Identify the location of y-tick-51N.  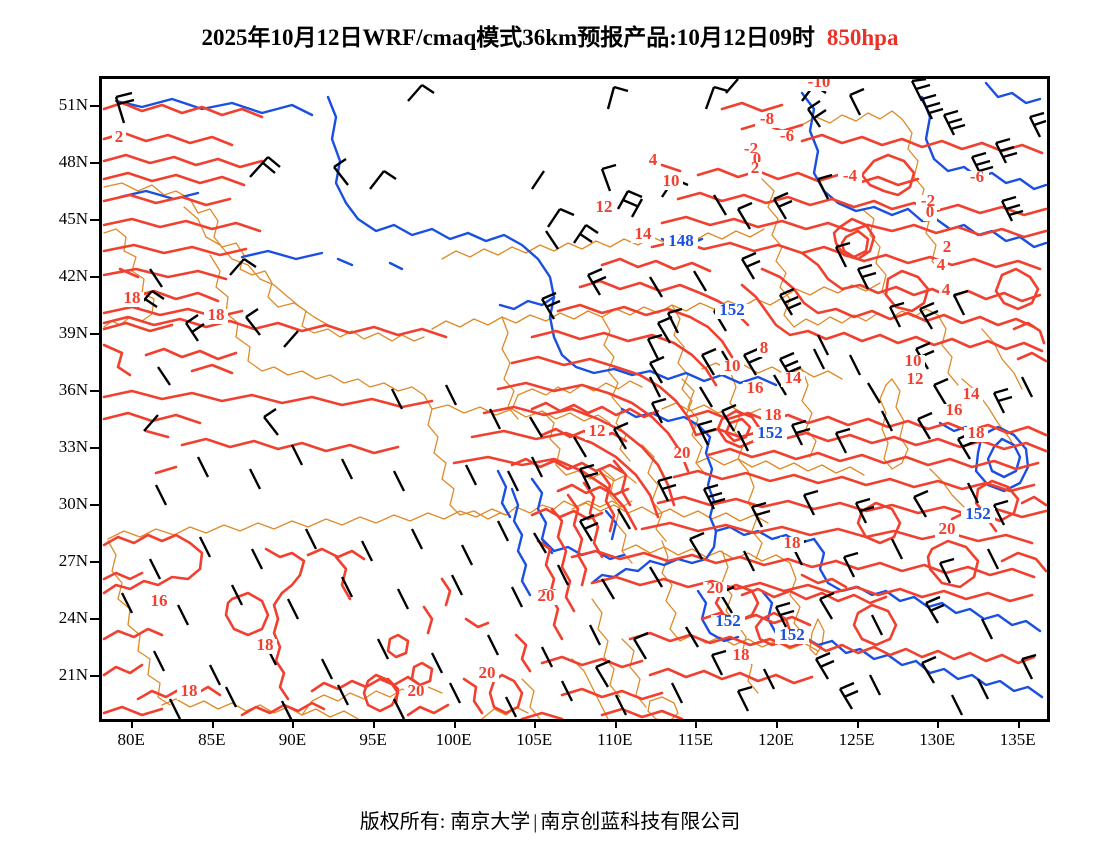
(94, 105).